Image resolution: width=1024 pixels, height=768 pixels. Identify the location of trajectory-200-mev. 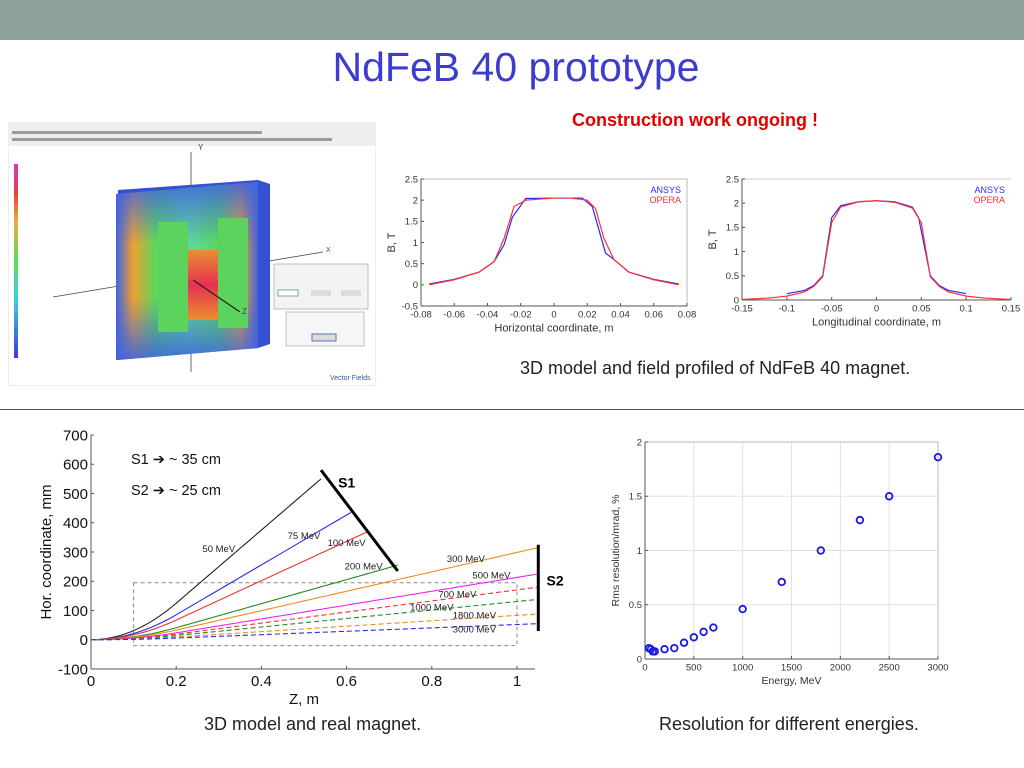
(244, 602).